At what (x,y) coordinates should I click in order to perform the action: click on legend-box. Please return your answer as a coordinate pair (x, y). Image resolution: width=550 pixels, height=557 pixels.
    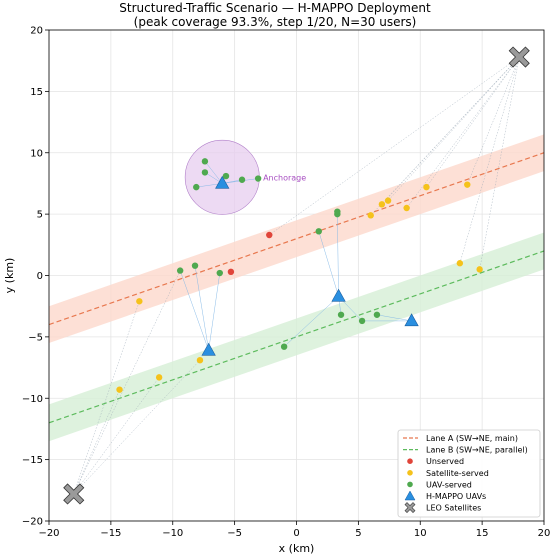
    Looking at the image, I should click on (469, 473).